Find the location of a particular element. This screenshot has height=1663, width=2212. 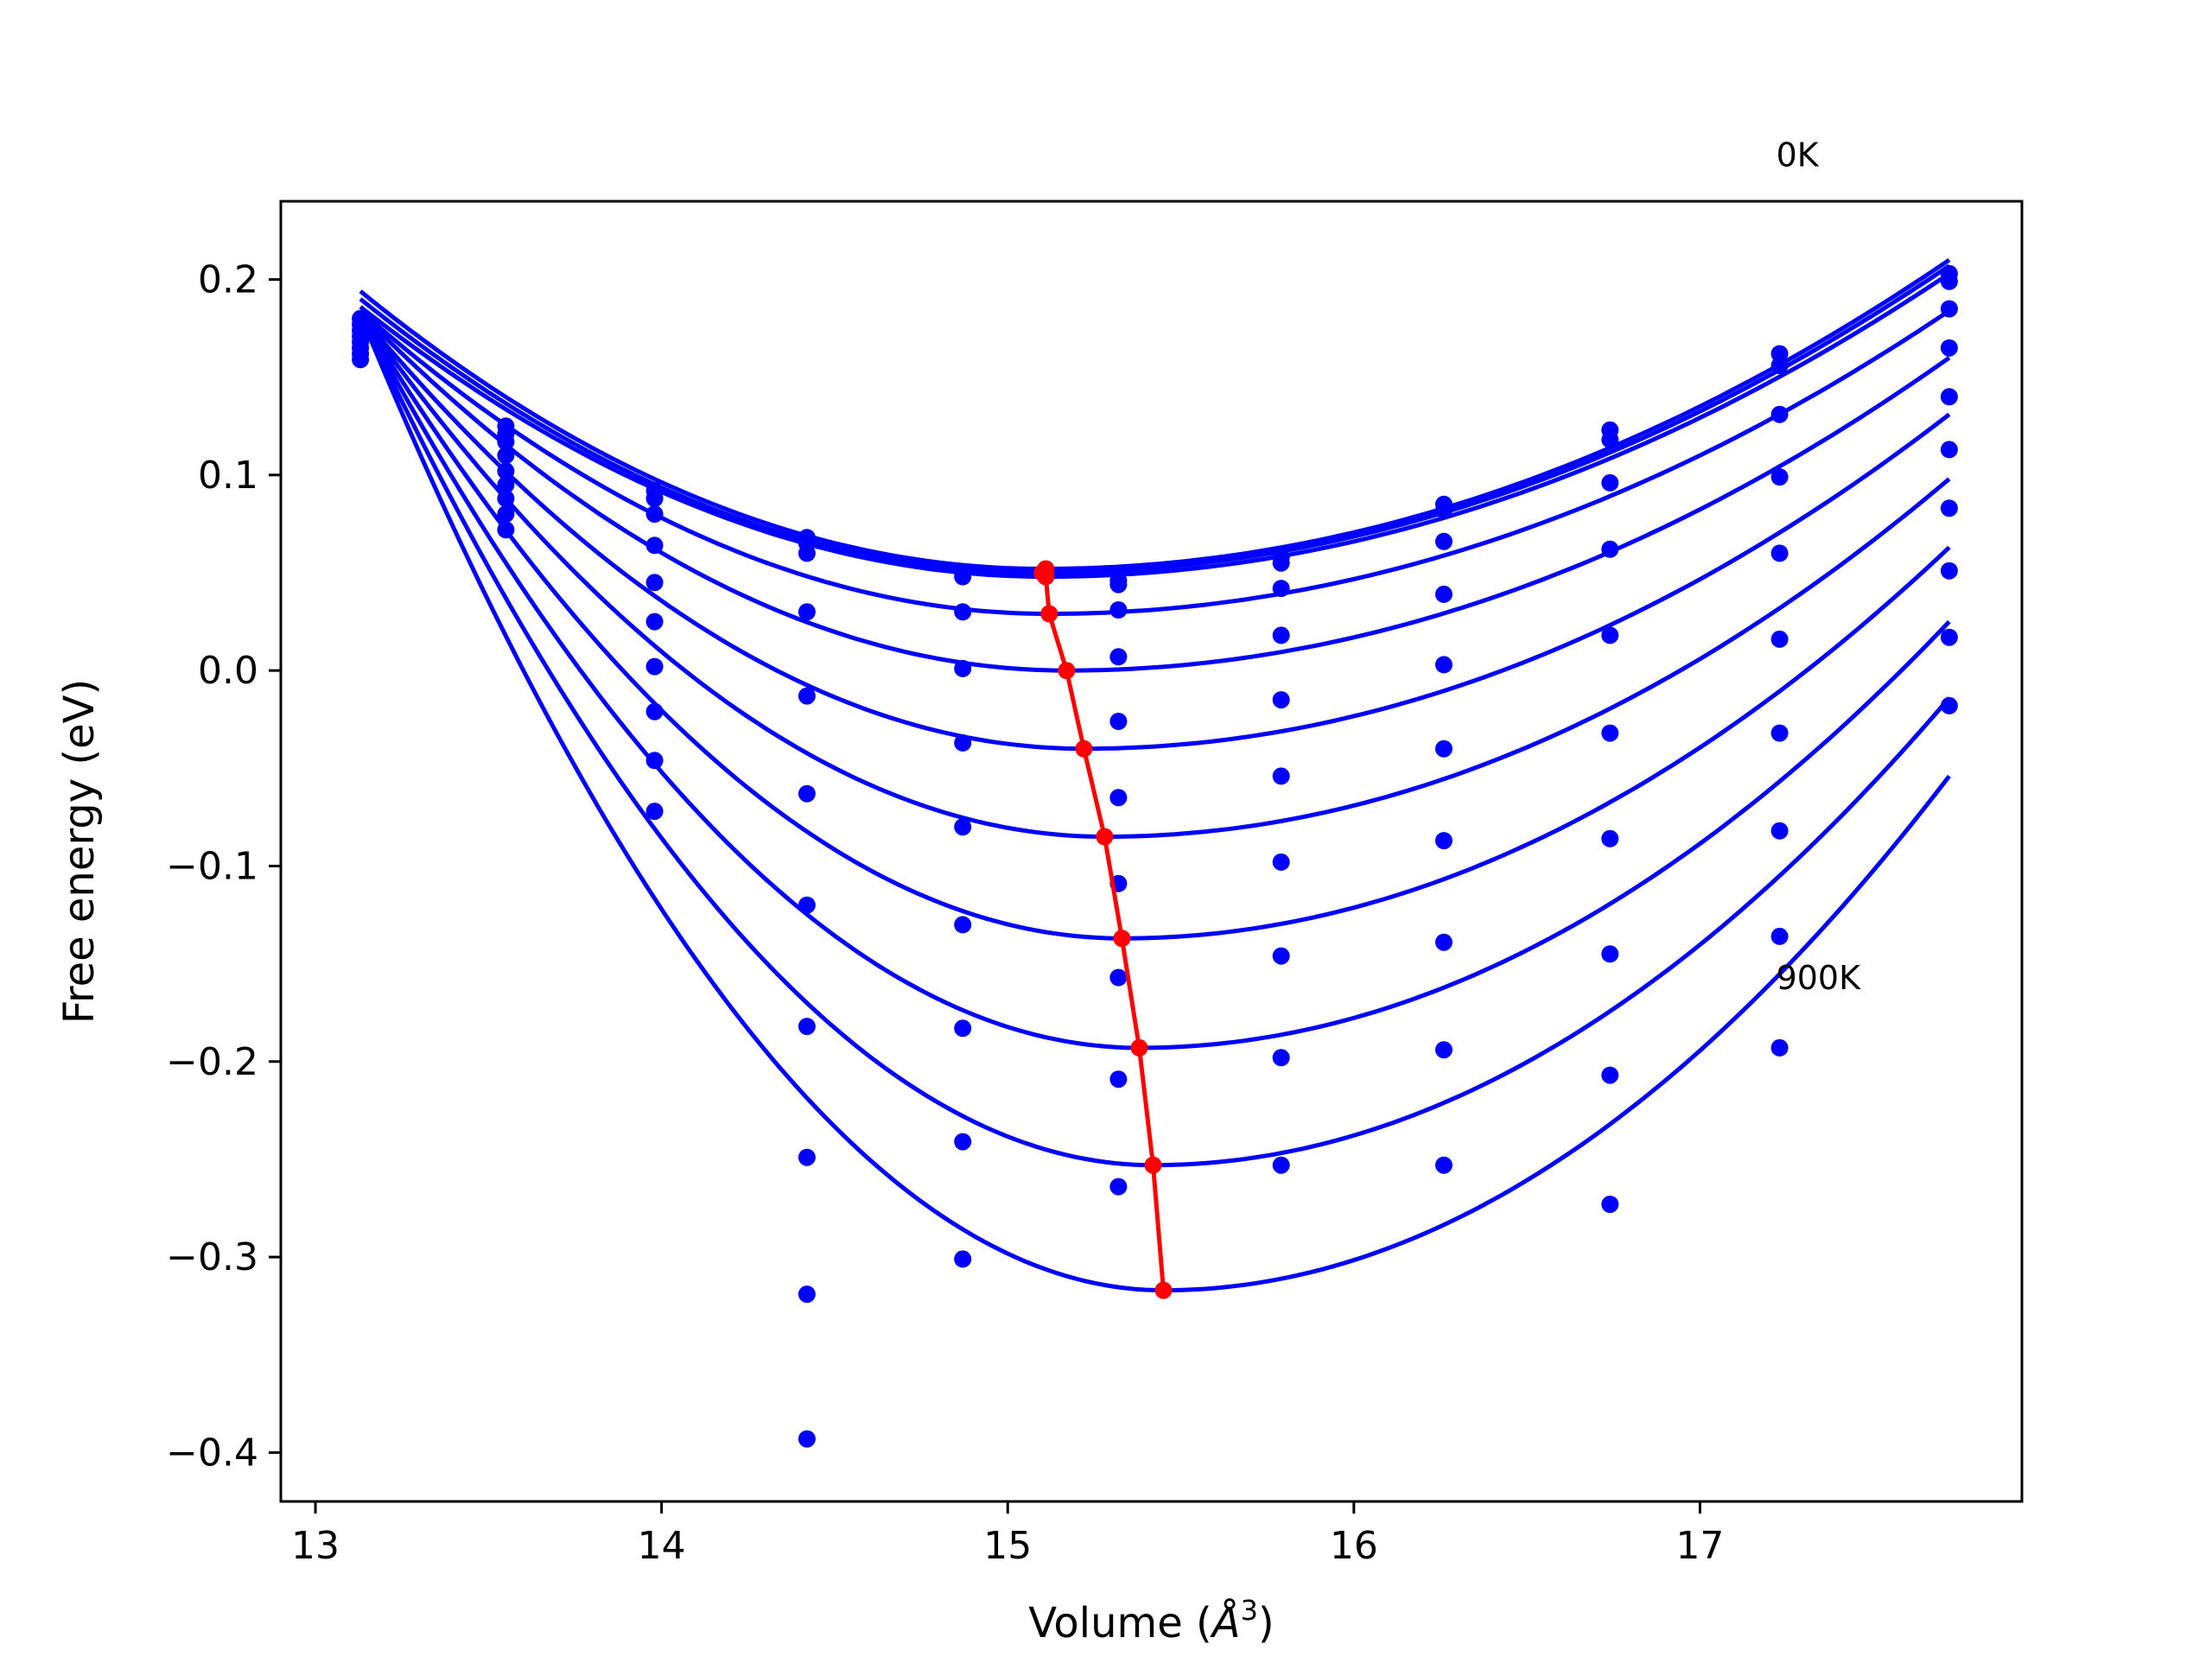

y-tick-label: 0.2 is located at coordinates (228, 280).